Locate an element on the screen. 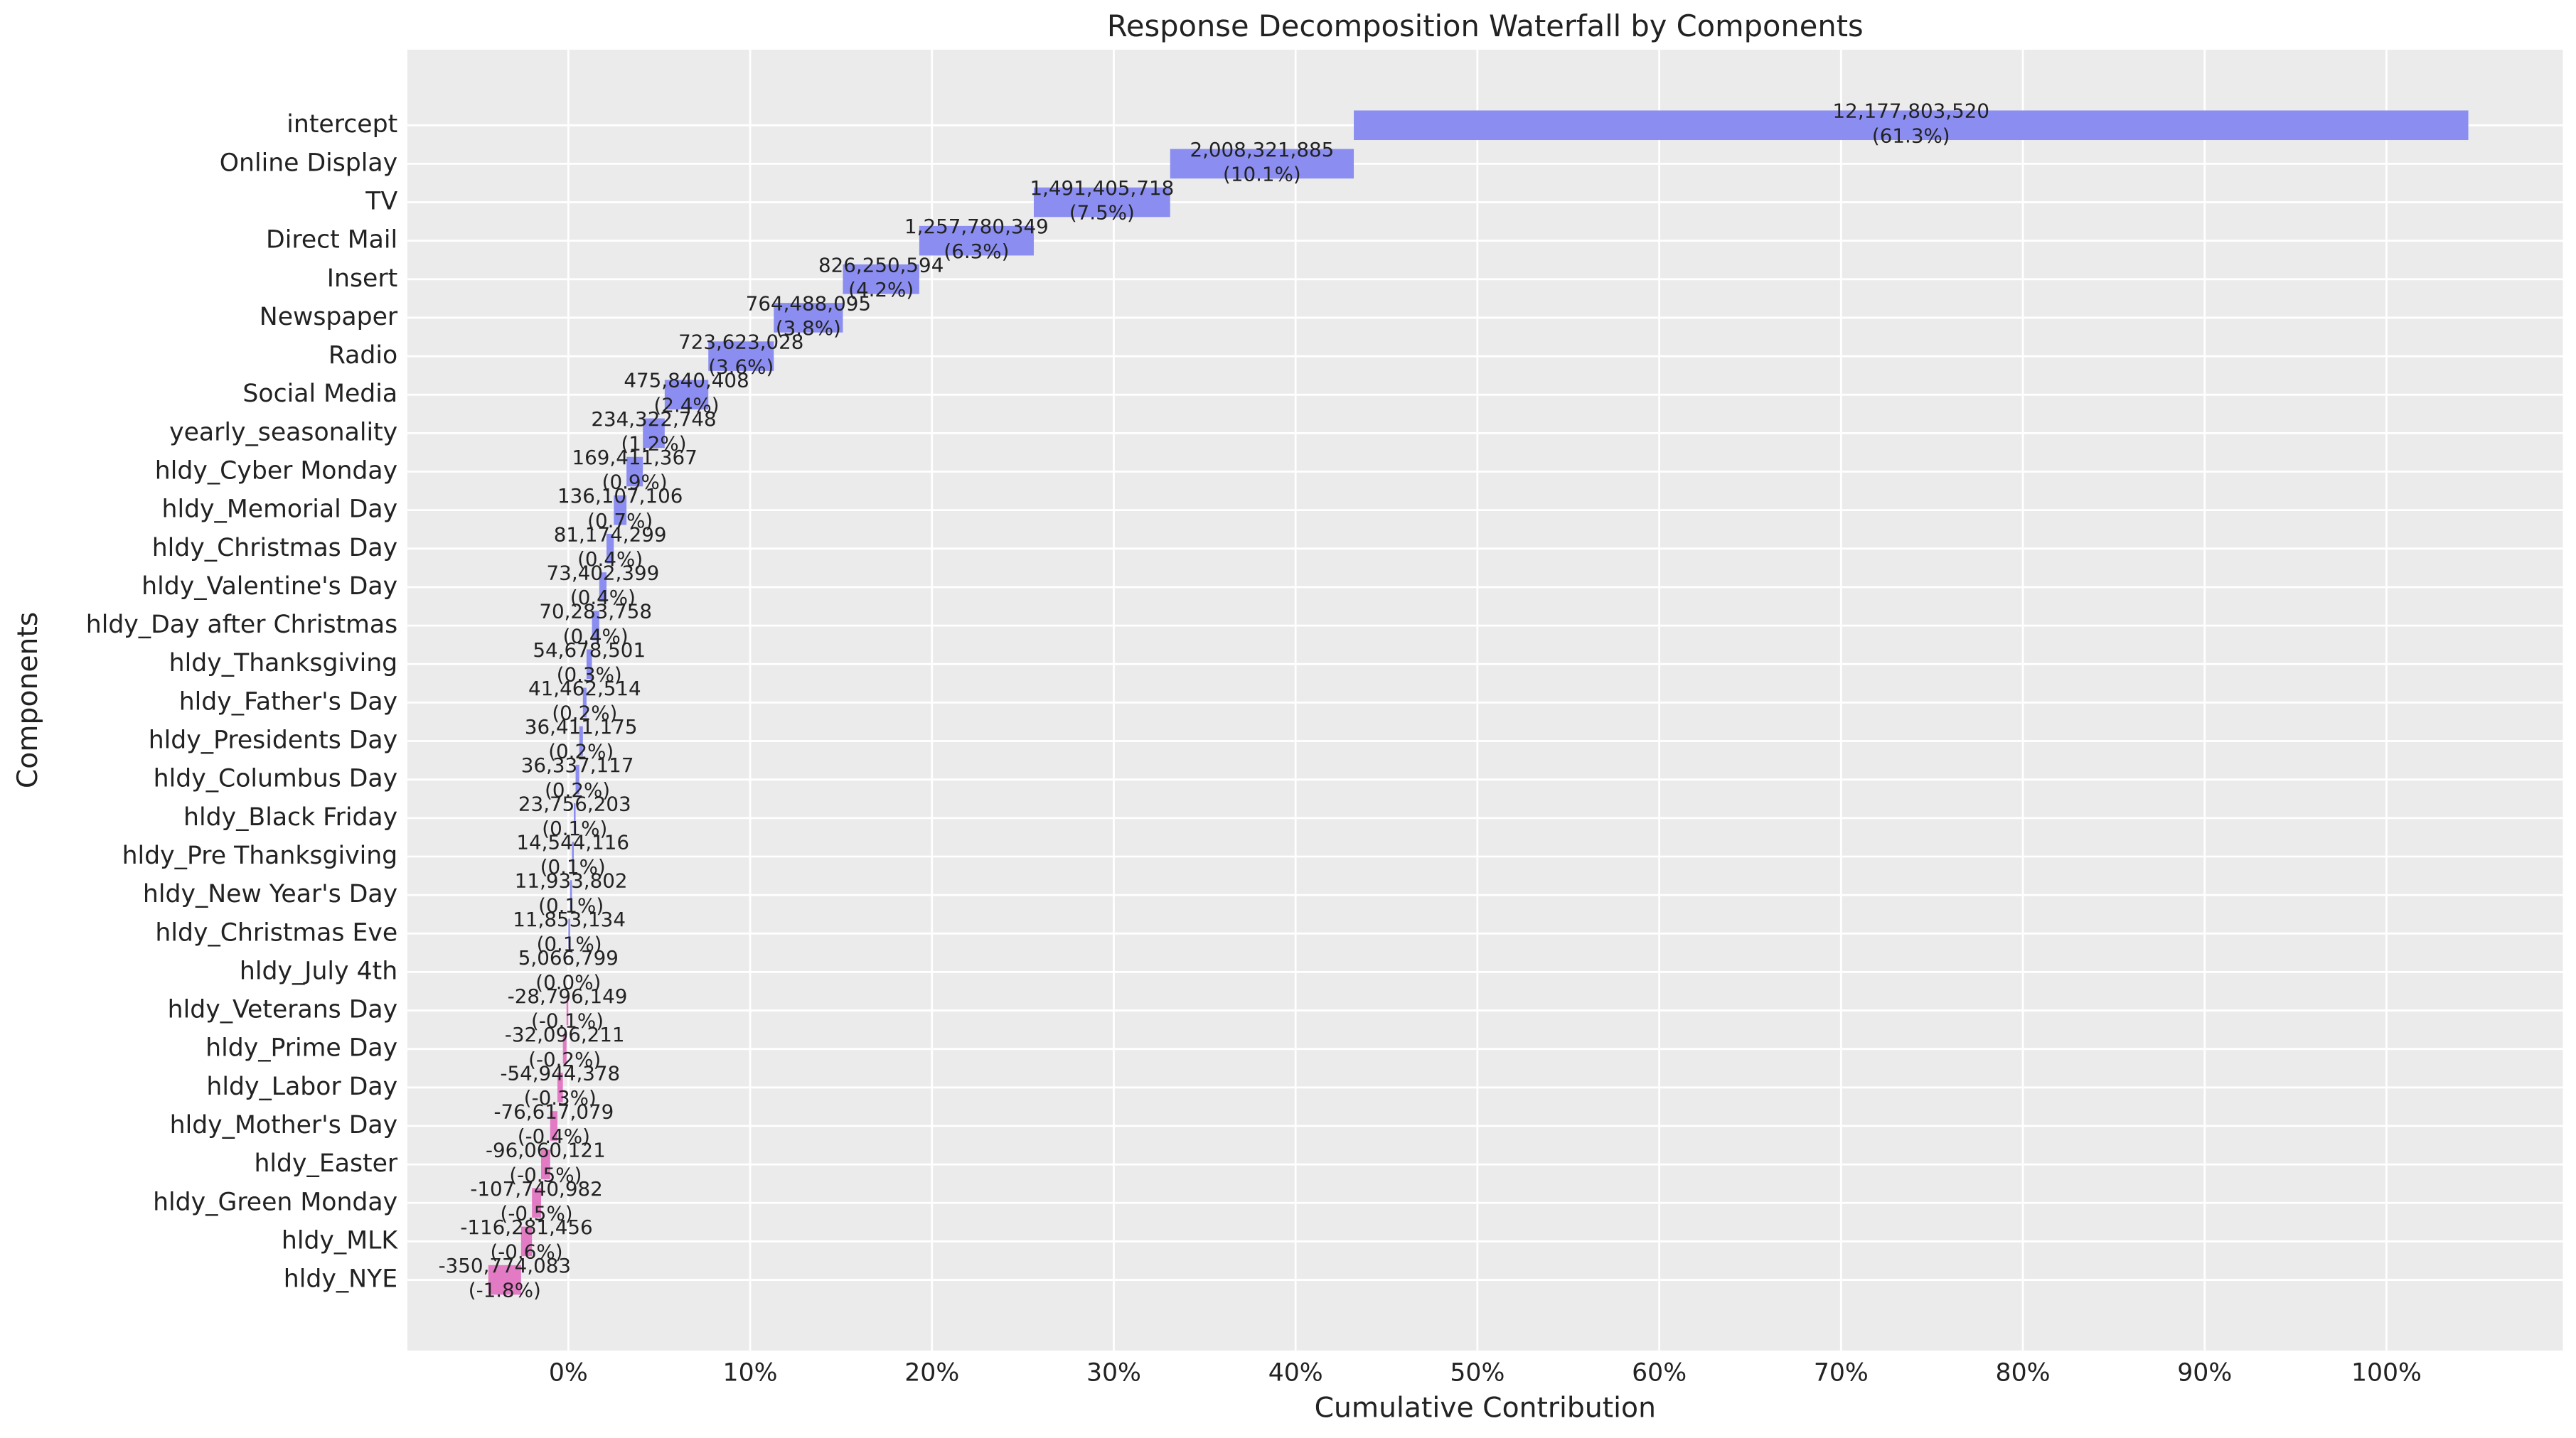  y-tick-label: Insert is located at coordinates (362, 278).